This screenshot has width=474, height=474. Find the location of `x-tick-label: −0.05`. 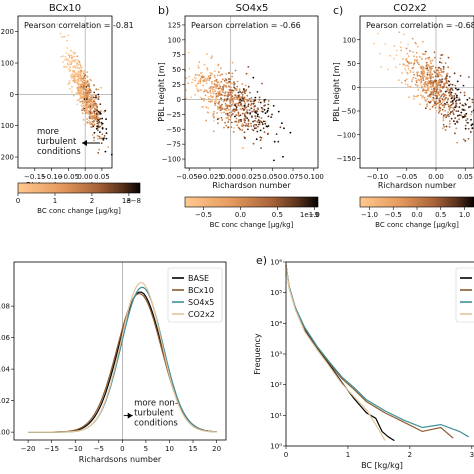

x-tick-label: −0.05 is located at coordinates (406, 177).